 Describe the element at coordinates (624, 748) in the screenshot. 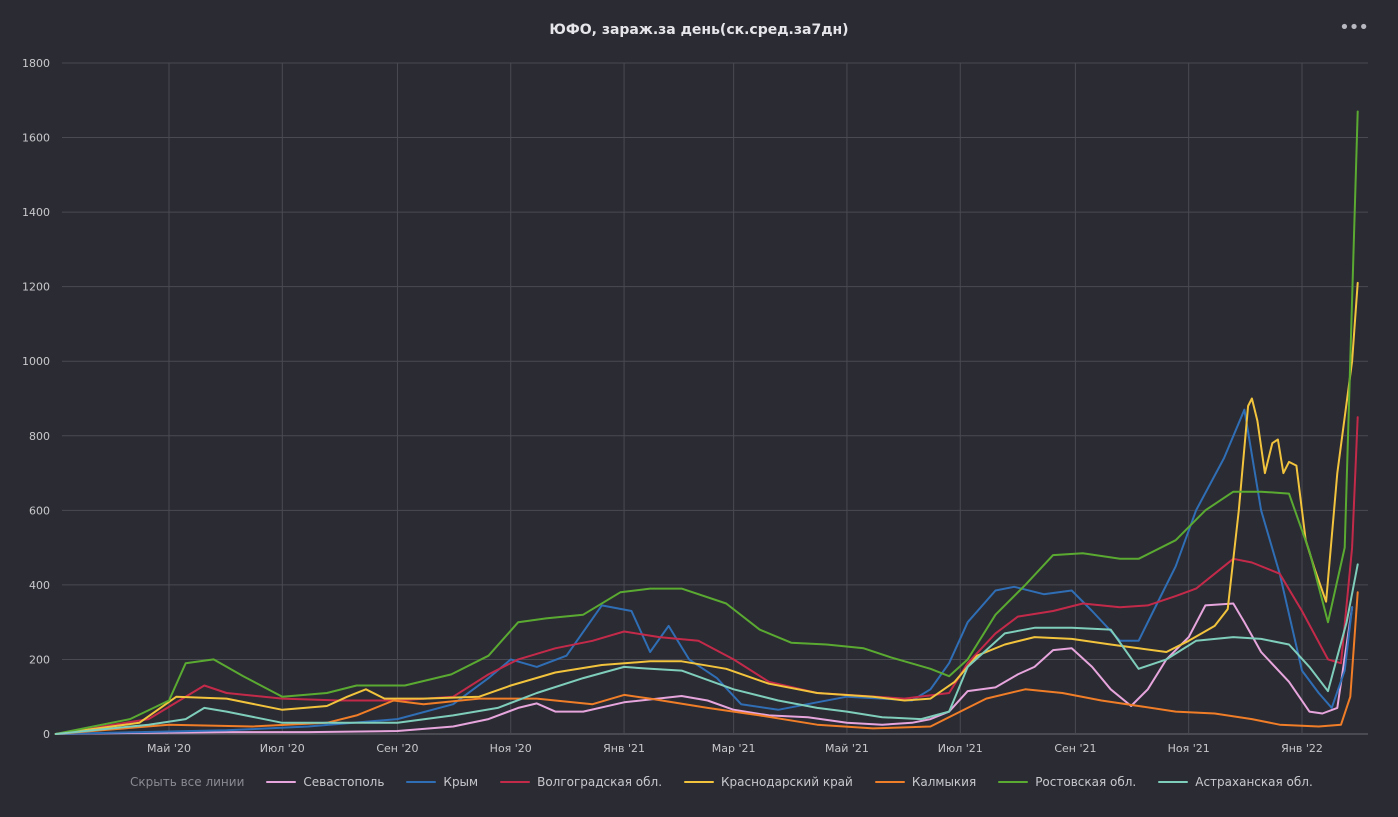

I see `x-tick-label: Янв '21` at that location.